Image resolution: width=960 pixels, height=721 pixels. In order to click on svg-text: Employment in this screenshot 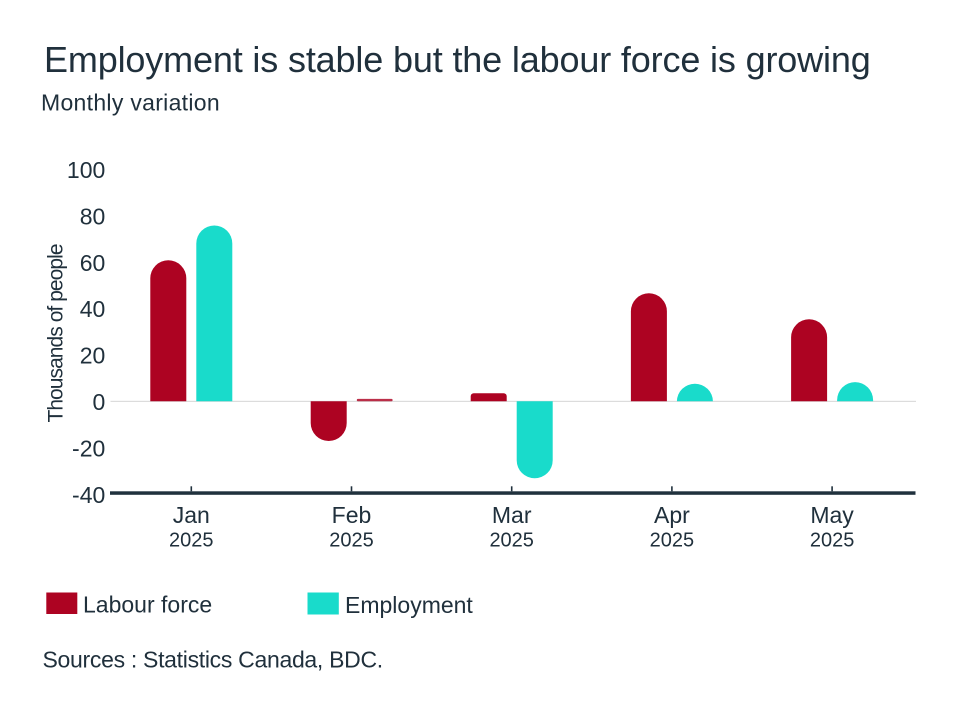, I will do `click(409, 605)`.